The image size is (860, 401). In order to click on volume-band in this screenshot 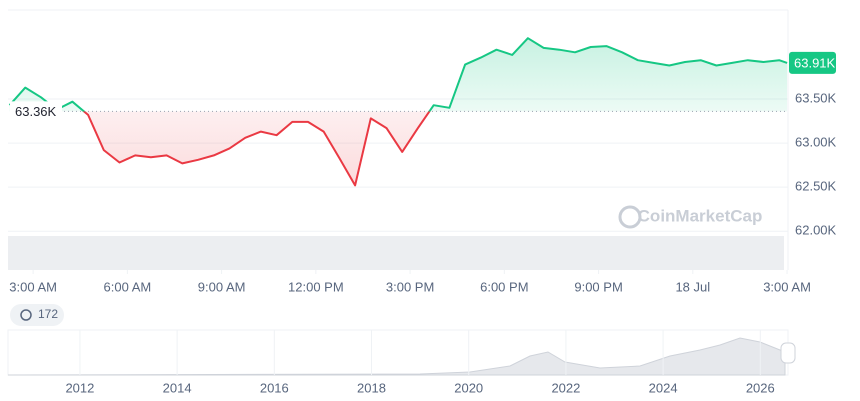, I will do `click(396, 253)`.